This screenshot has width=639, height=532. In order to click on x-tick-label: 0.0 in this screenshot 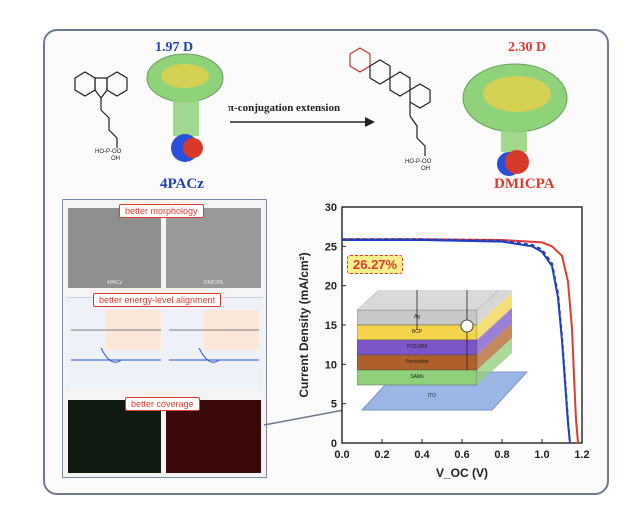, I will do `click(341, 455)`.